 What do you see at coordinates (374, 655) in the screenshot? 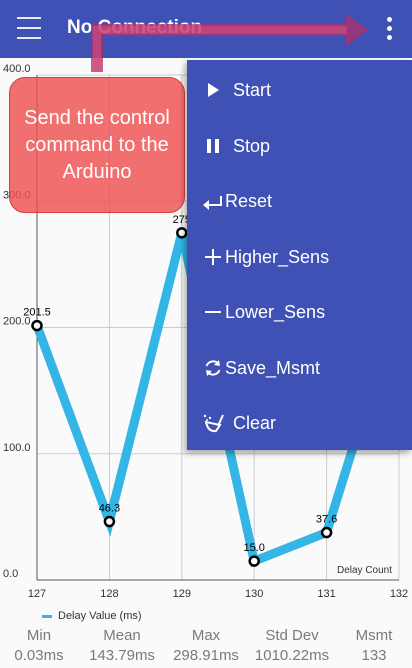
I see `stat-msmt-value: 133` at bounding box center [374, 655].